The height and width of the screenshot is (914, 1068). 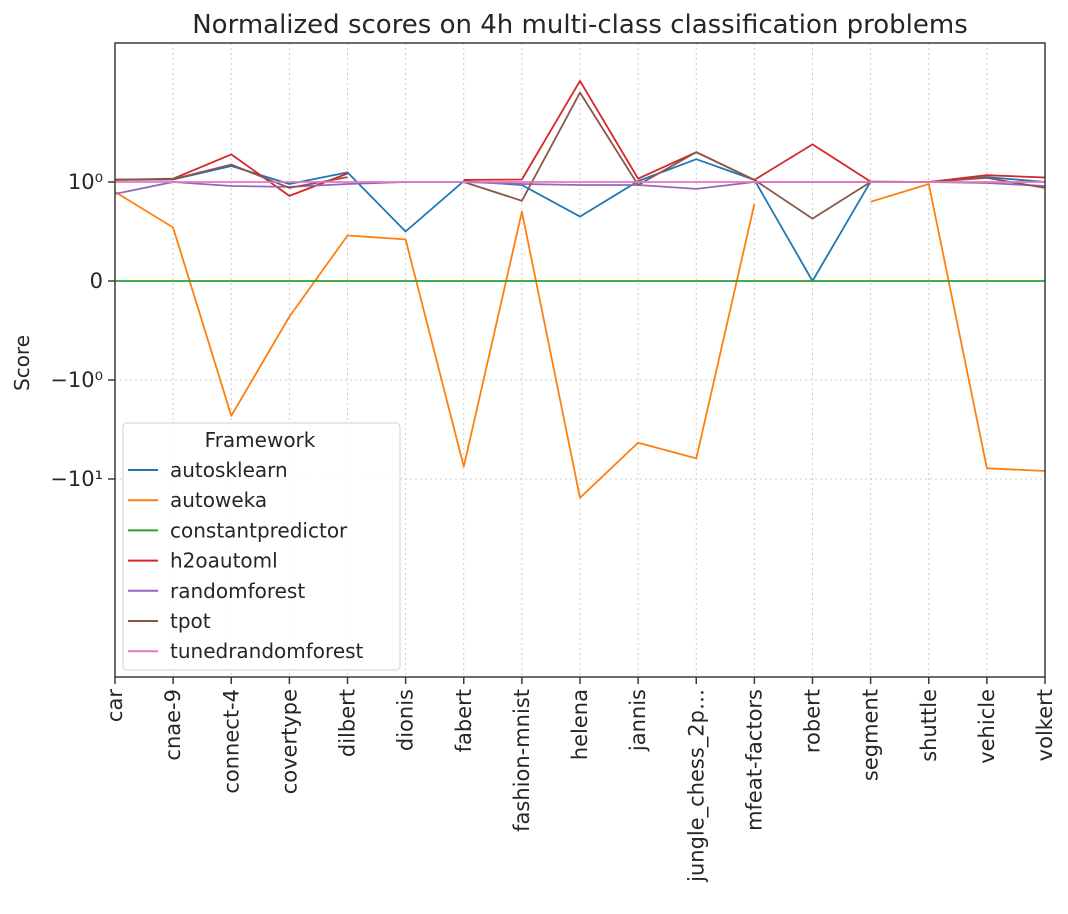 I want to click on y-tick-label: 0, so click(x=96, y=281).